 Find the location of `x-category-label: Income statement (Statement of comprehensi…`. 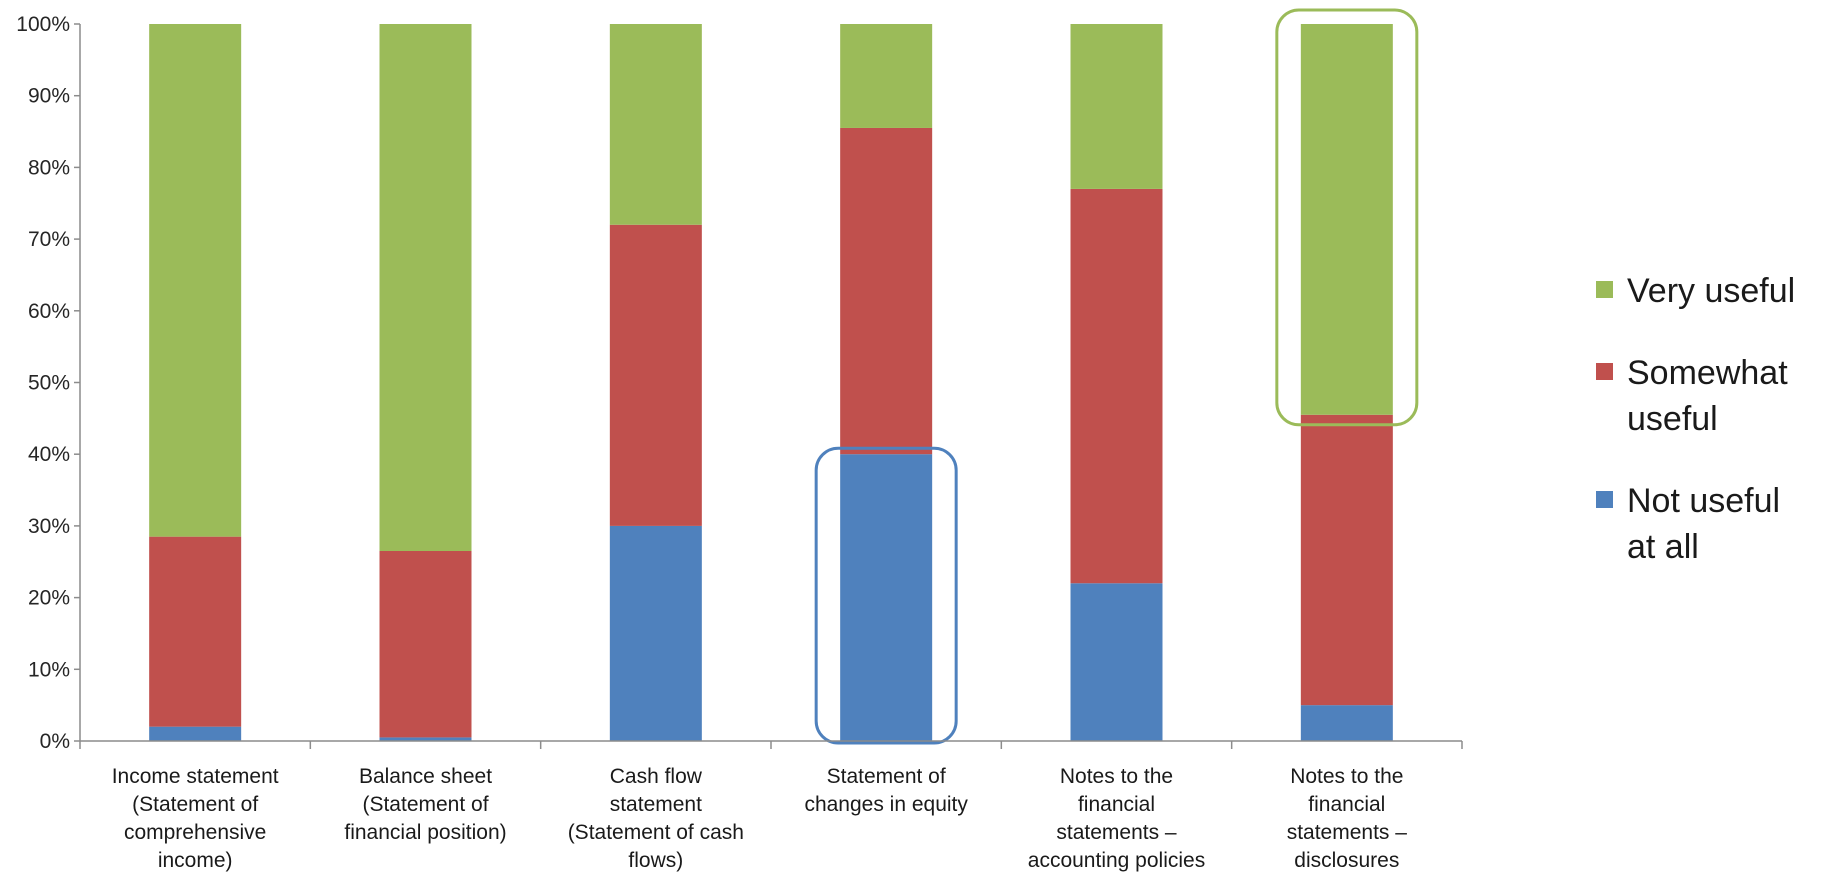

x-category-label: Income statement (Statement of comprehensi… is located at coordinates (195, 818).